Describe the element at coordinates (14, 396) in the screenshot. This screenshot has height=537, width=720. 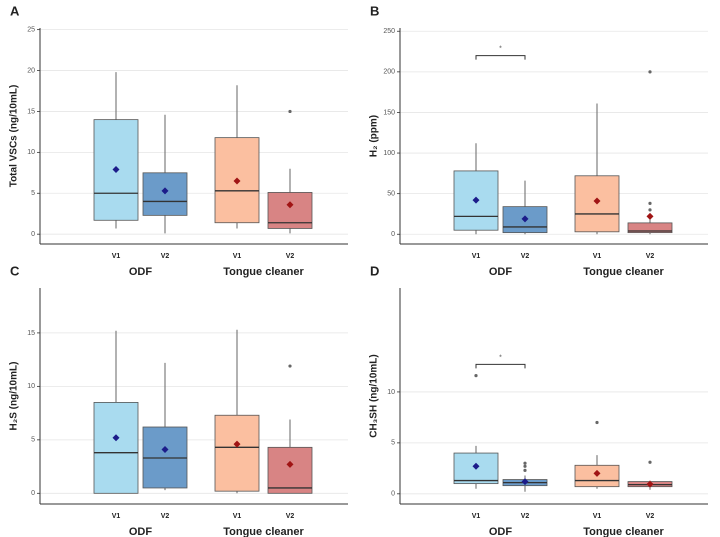
I see `y-axis-label: H₂S (ng/10mL)` at that location.